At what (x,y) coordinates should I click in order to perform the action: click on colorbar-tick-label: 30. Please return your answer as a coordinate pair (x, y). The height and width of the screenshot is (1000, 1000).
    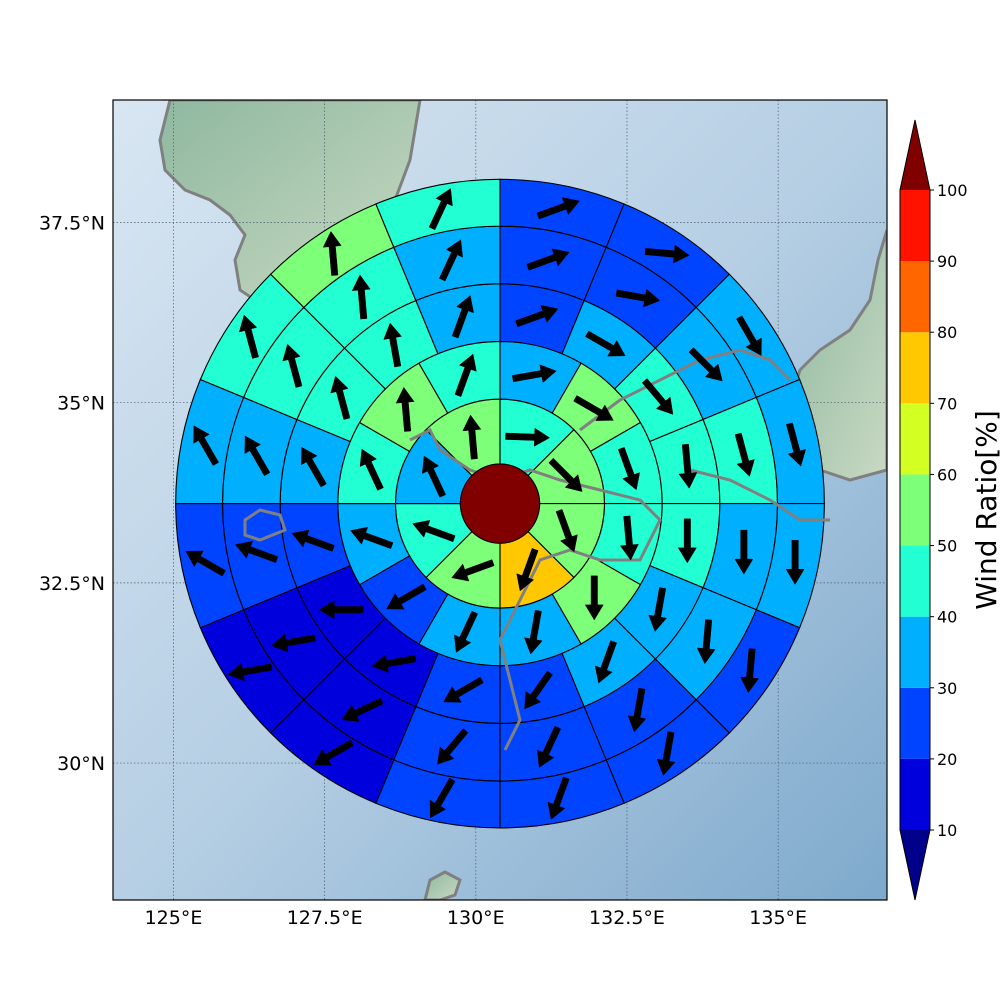
    Looking at the image, I should click on (947, 688).